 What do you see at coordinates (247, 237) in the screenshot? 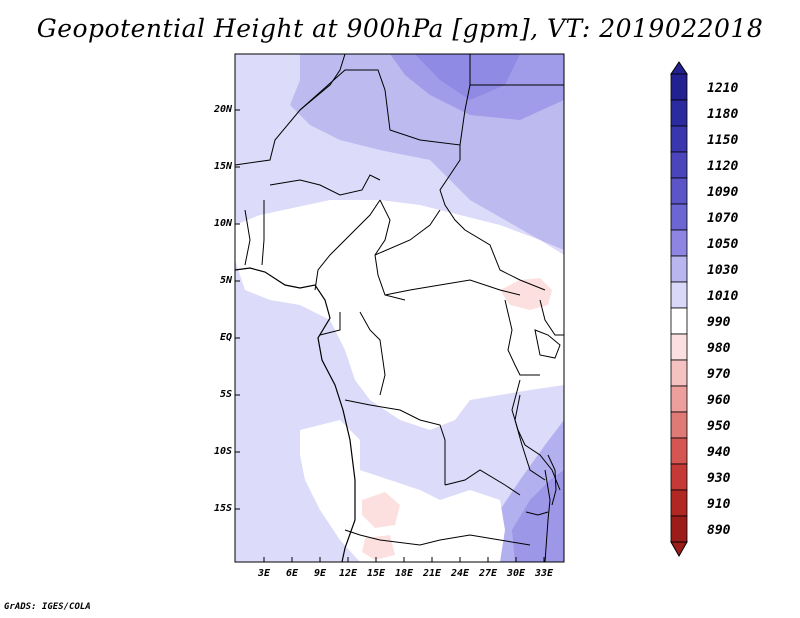
I see `border-togo` at bounding box center [247, 237].